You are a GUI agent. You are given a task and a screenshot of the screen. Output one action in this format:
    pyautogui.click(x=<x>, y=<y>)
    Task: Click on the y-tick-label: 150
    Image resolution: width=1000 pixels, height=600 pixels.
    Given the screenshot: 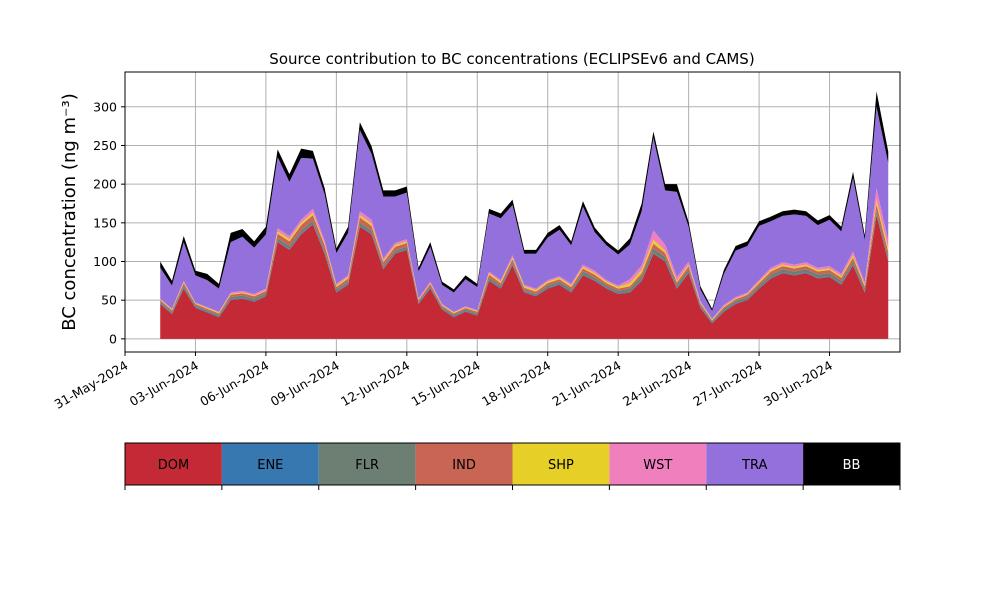 What is the action you would take?
    pyautogui.click(x=105, y=222)
    